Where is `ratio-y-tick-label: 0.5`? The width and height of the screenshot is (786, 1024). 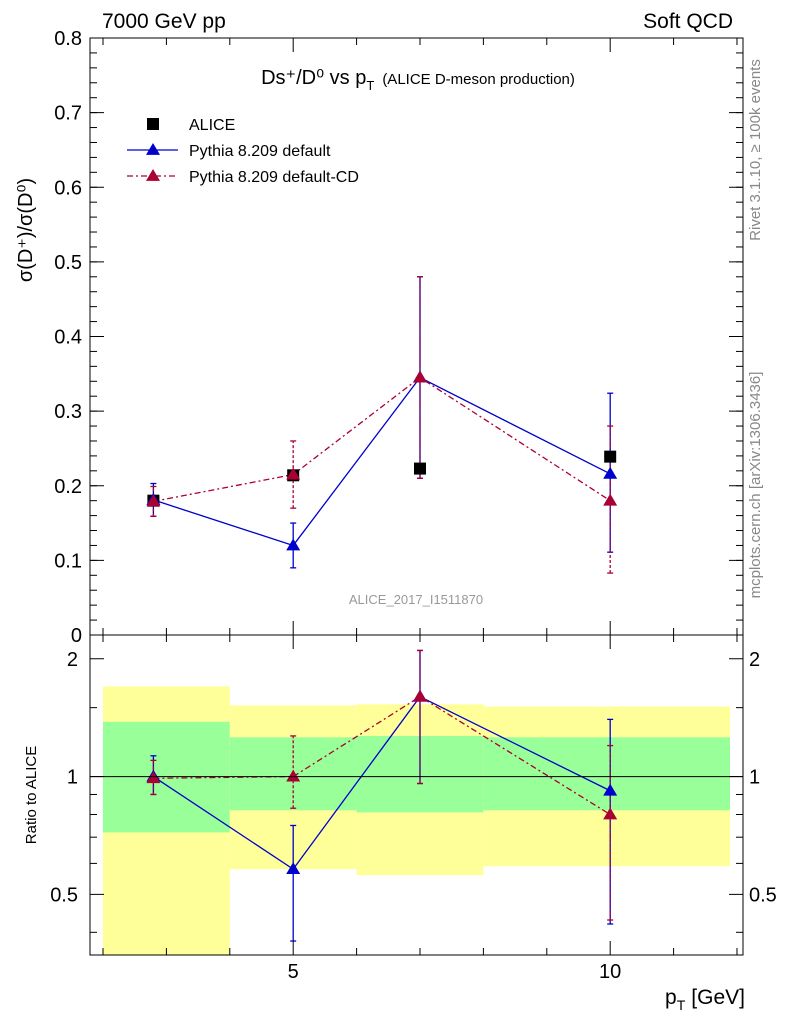
ratio-y-tick-label: 0.5 is located at coordinates (64, 895).